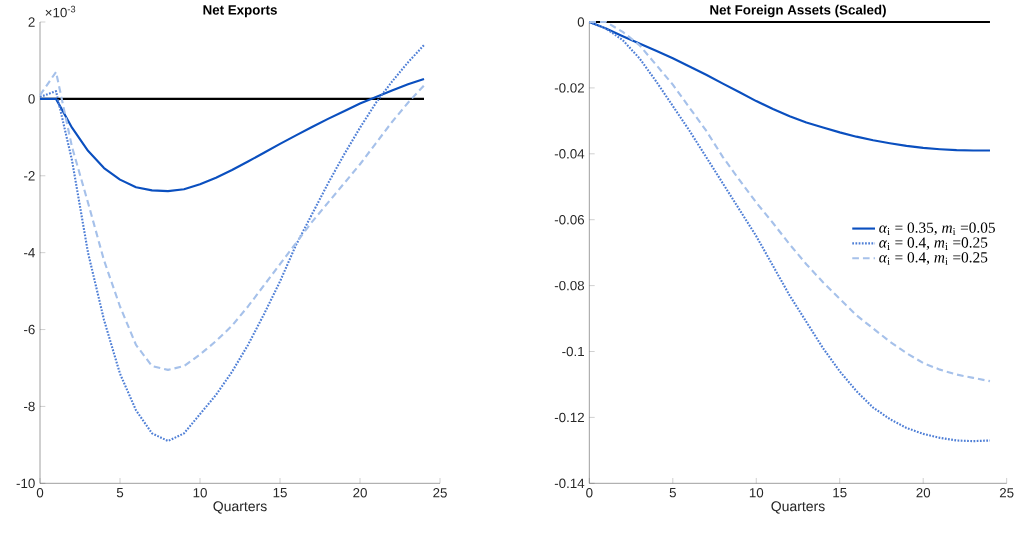 The width and height of the screenshot is (1018, 542). I want to click on chart-title: Net Foreign Assets (Scaled), so click(798, 11).